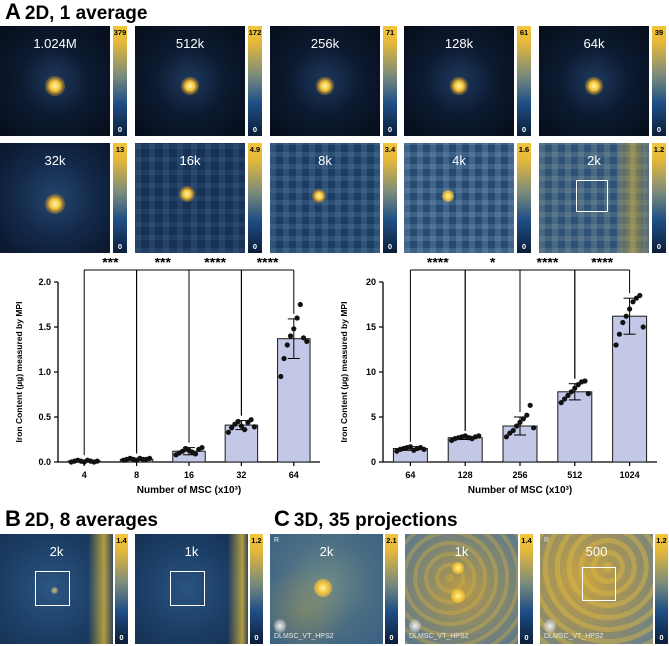 Image resolution: width=669 pixels, height=646 pixels. I want to click on x-tick-label: 256, so click(519, 475).